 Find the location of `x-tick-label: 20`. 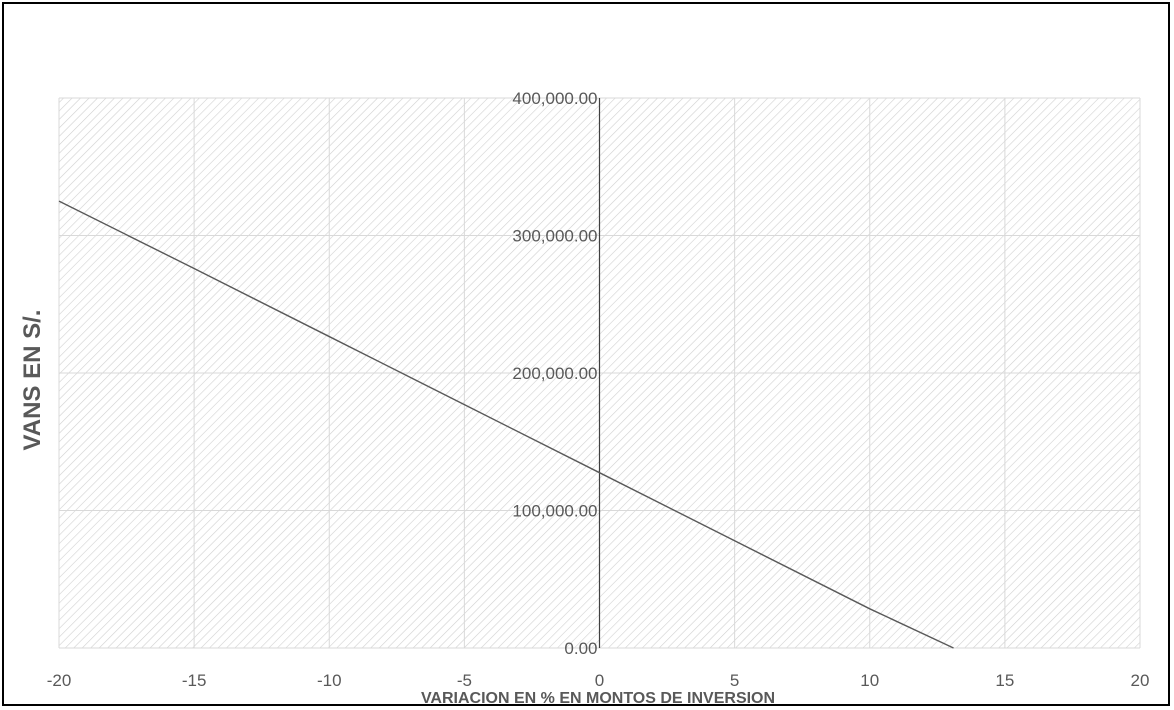

x-tick-label: 20 is located at coordinates (1140, 680).